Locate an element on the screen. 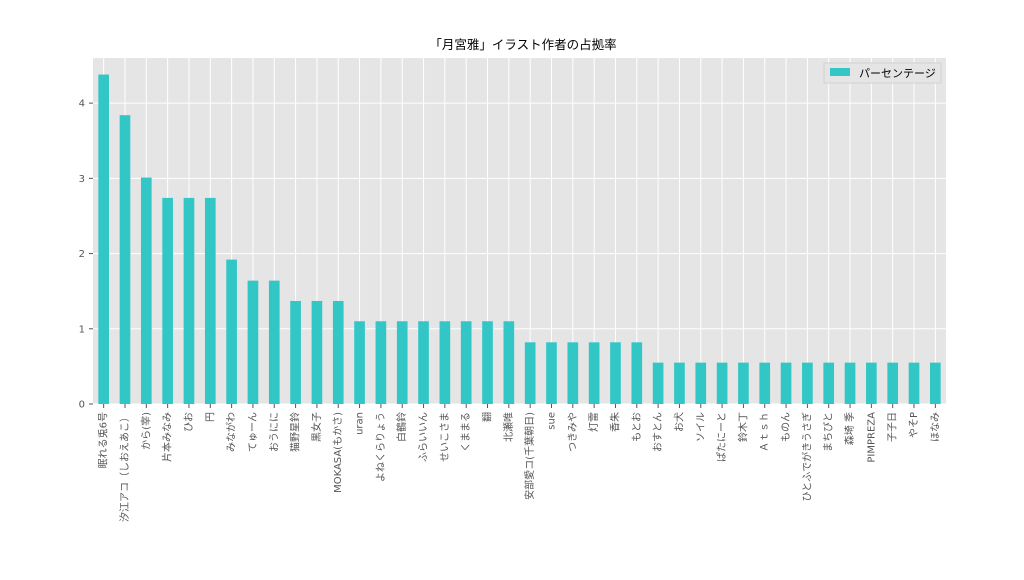 The height and width of the screenshot is (580, 1024). x-tick-label: 北瀬唯 is located at coordinates (509, 427).